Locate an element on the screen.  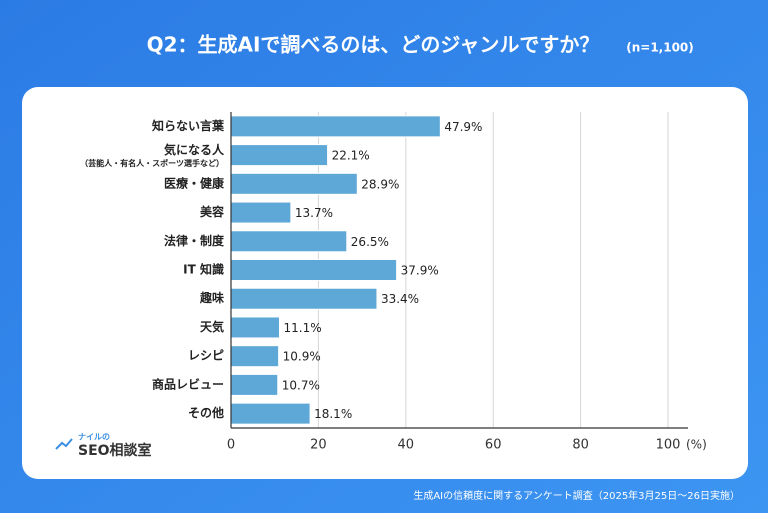
category-label: その他 is located at coordinates (206, 412).